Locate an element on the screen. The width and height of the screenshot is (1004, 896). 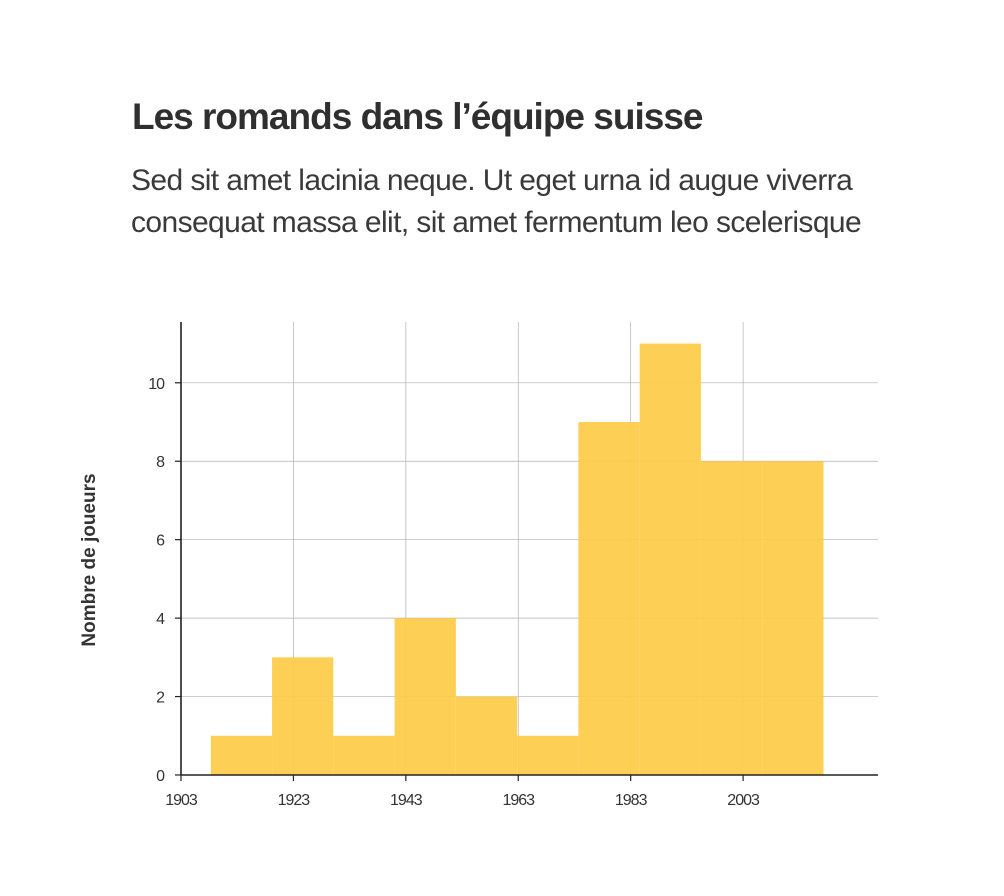
x-tick-label: 1963 is located at coordinates (518, 800).